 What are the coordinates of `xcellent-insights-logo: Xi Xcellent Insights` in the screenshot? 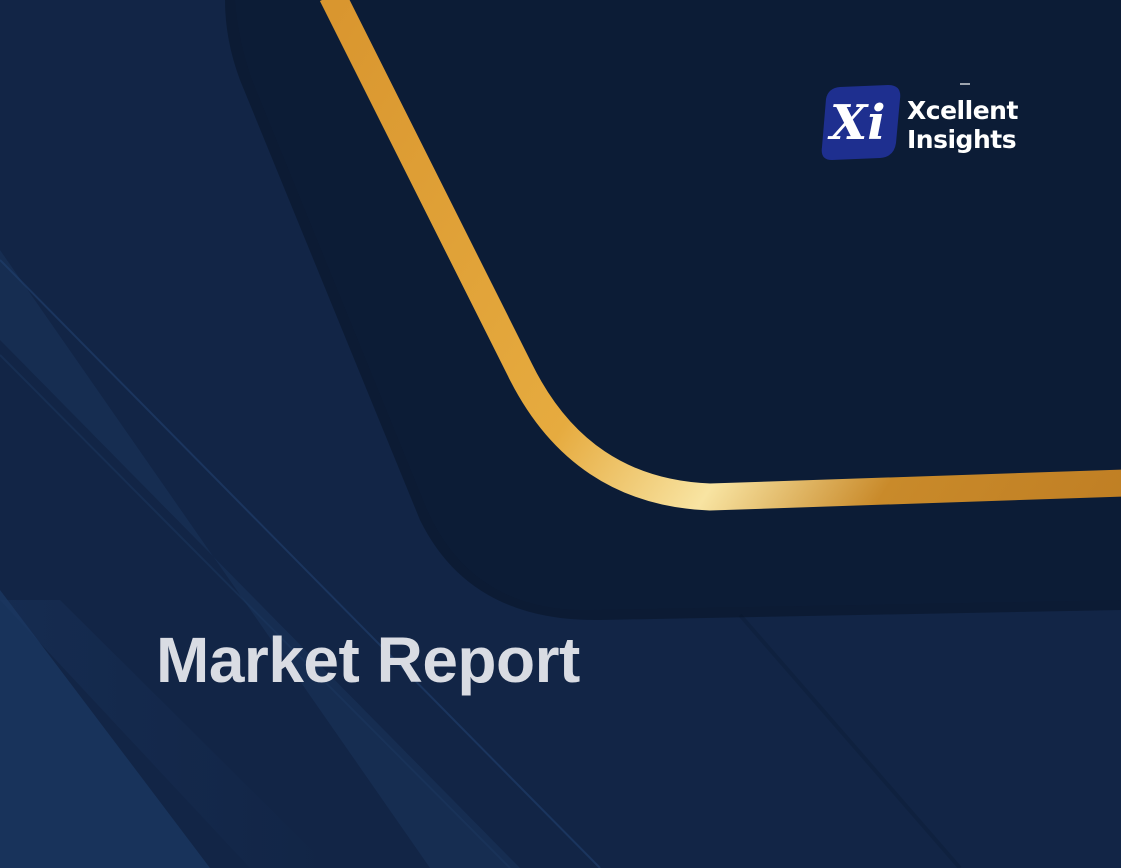 It's located at (923, 123).